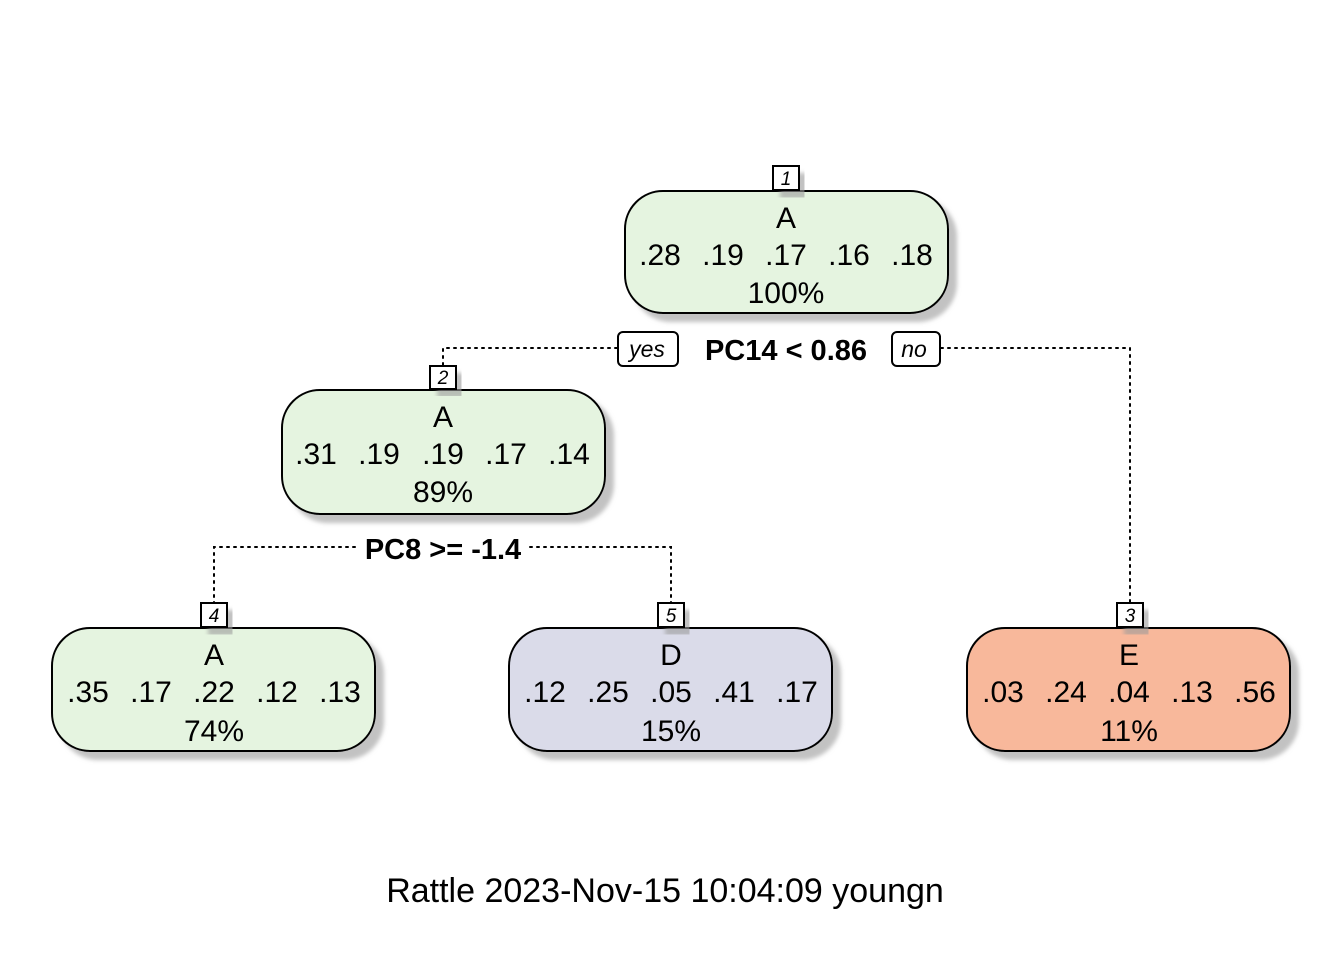 The image size is (1344, 960). I want to click on tree-node-4: 4 A .35 .17 .22 .12 .13 74%, so click(213, 677).